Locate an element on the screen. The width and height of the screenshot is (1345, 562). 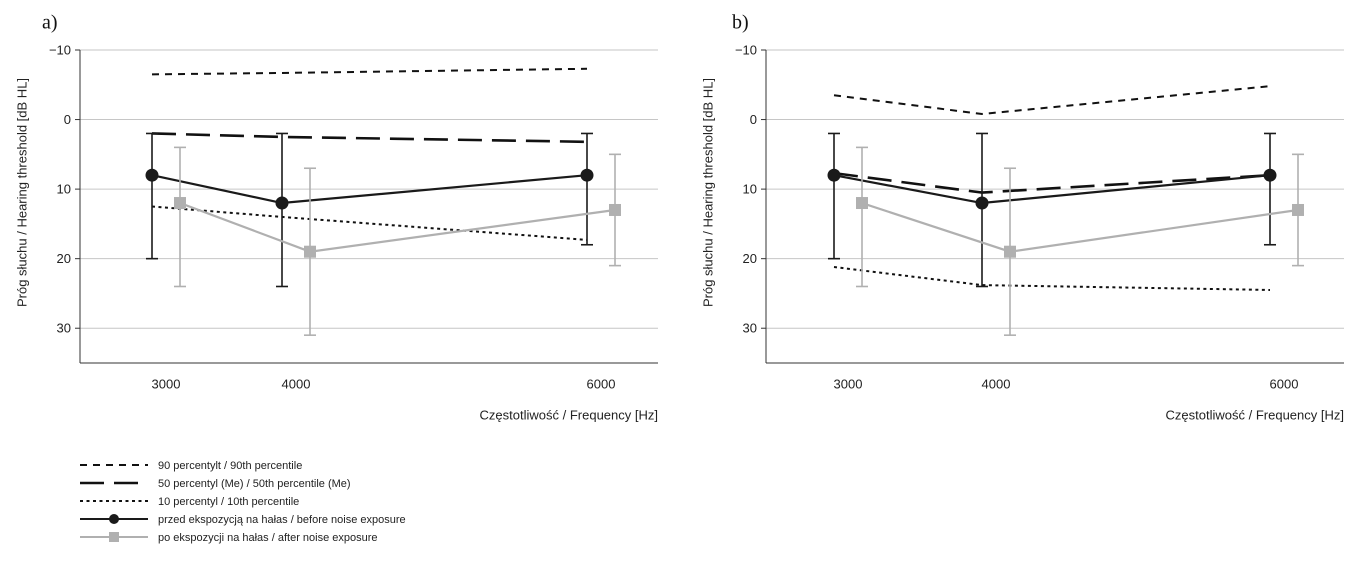
panel-label: b) is located at coordinates (740, 23).